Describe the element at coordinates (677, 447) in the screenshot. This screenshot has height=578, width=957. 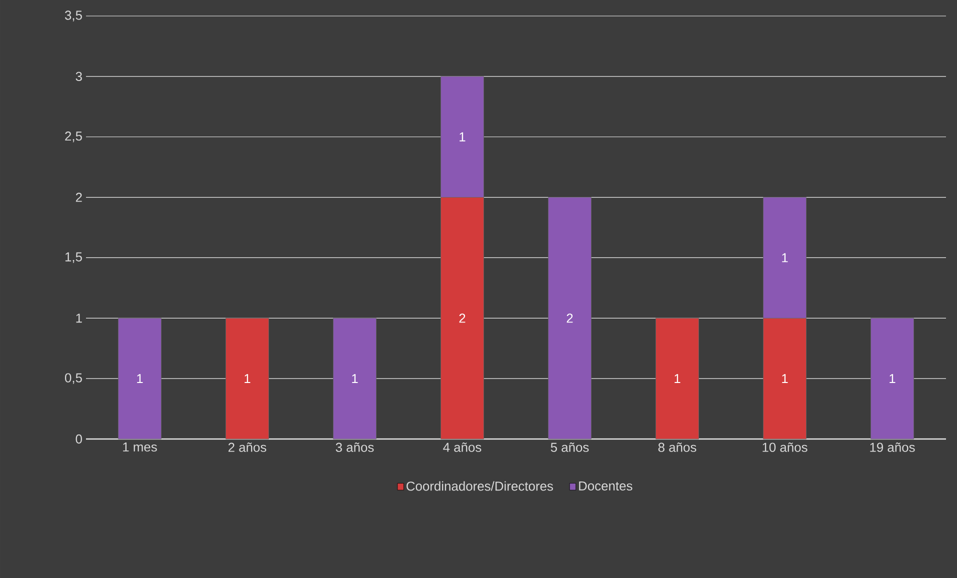
I see `x-tick-label: 8 años` at that location.